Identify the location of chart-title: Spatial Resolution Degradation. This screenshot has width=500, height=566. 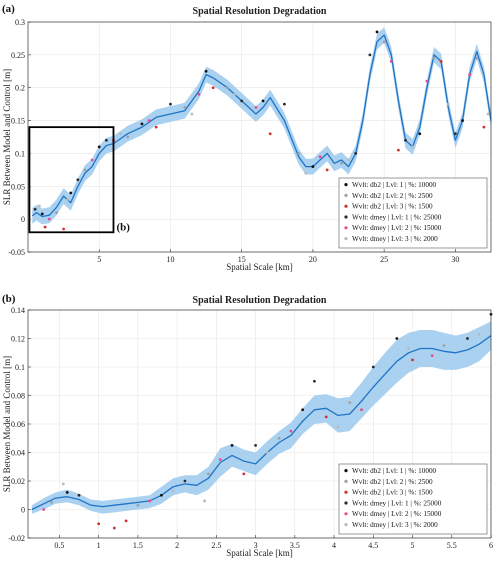
(260, 300).